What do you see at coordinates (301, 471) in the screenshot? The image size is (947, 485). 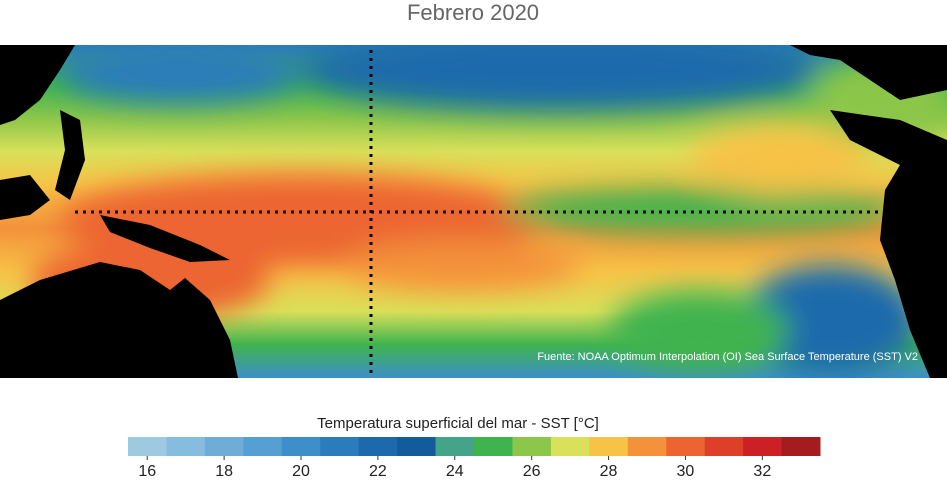 I see `colorbar-tick-label: 20` at bounding box center [301, 471].